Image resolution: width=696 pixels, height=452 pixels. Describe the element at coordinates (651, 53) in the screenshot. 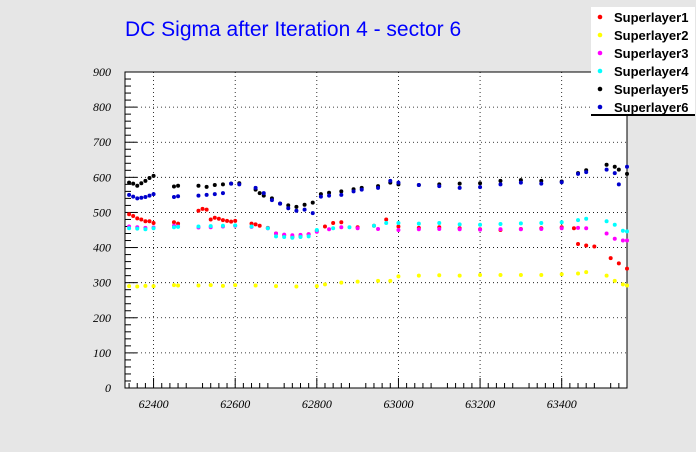

I see `legend-label: Superlayer3` at that location.